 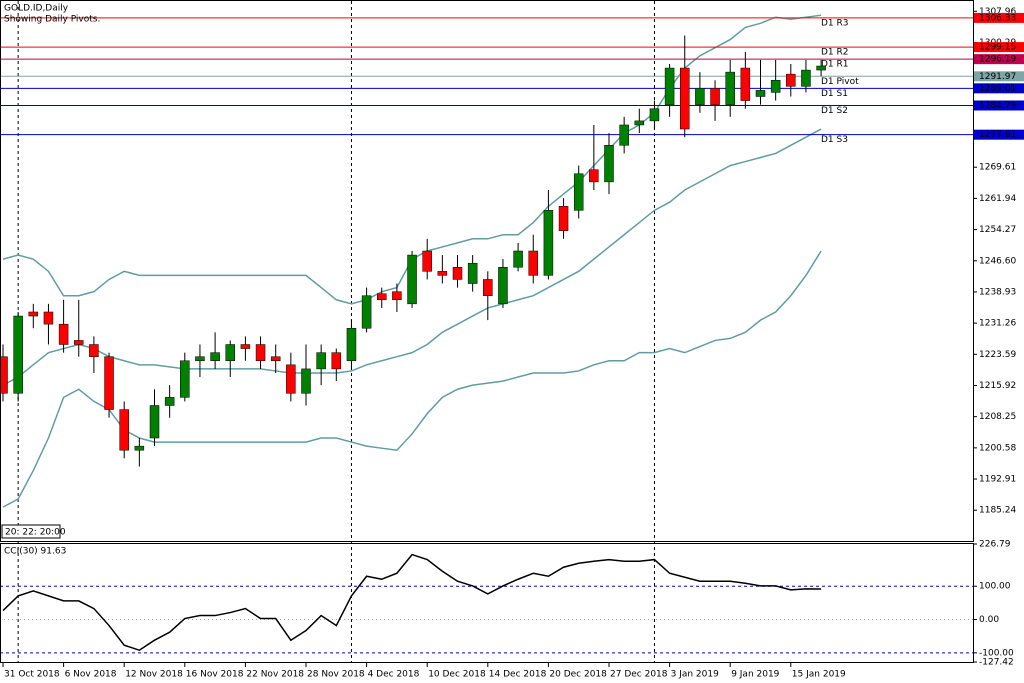 What do you see at coordinates (35, 552) in the screenshot?
I see `cci-title: CCI(30) 91.63` at bounding box center [35, 552].